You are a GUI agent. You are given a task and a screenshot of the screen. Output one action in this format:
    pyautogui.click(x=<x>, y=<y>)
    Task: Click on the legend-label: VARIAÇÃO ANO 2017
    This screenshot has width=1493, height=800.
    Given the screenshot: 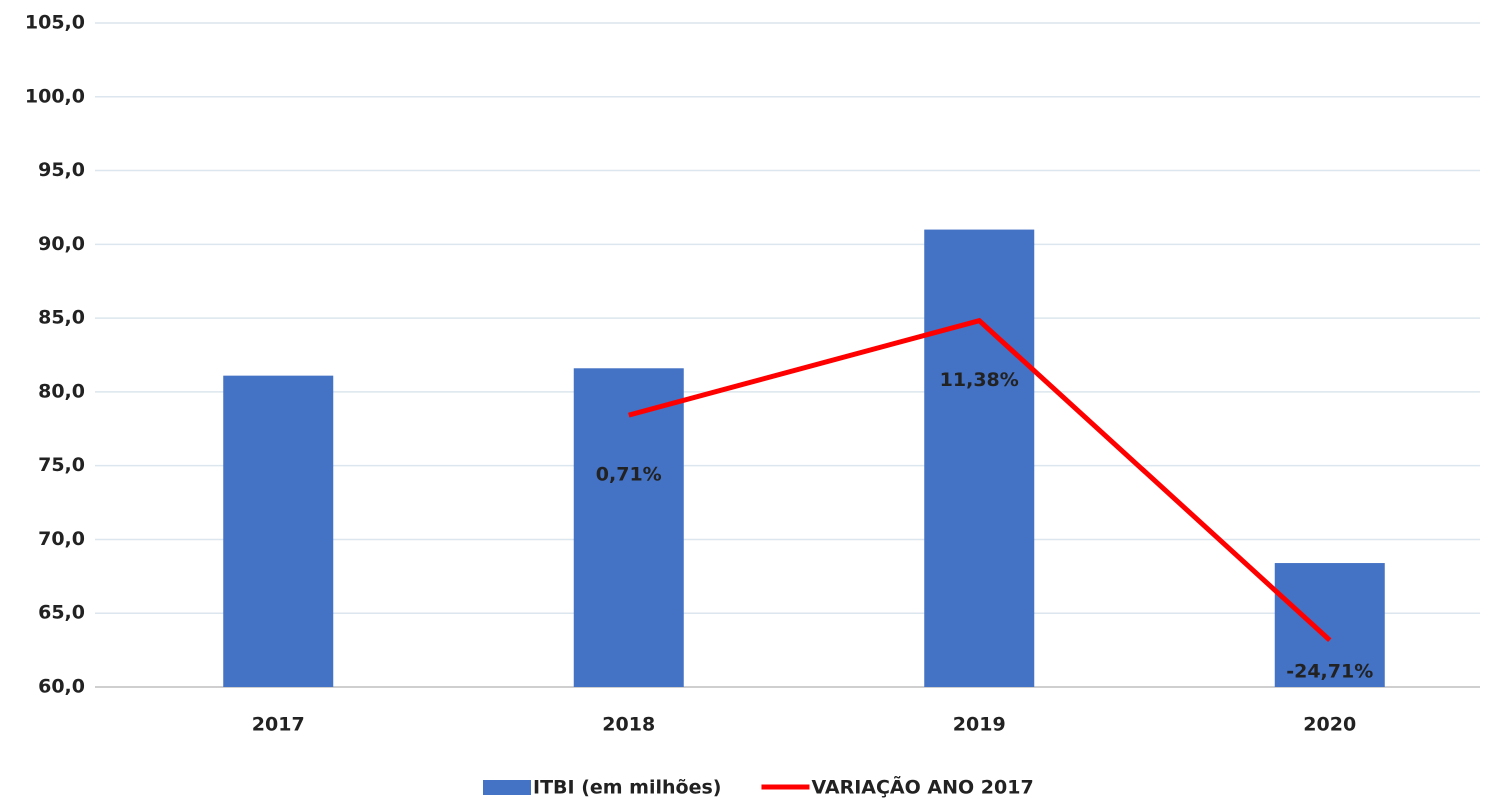 What is the action you would take?
    pyautogui.click(x=922, y=787)
    